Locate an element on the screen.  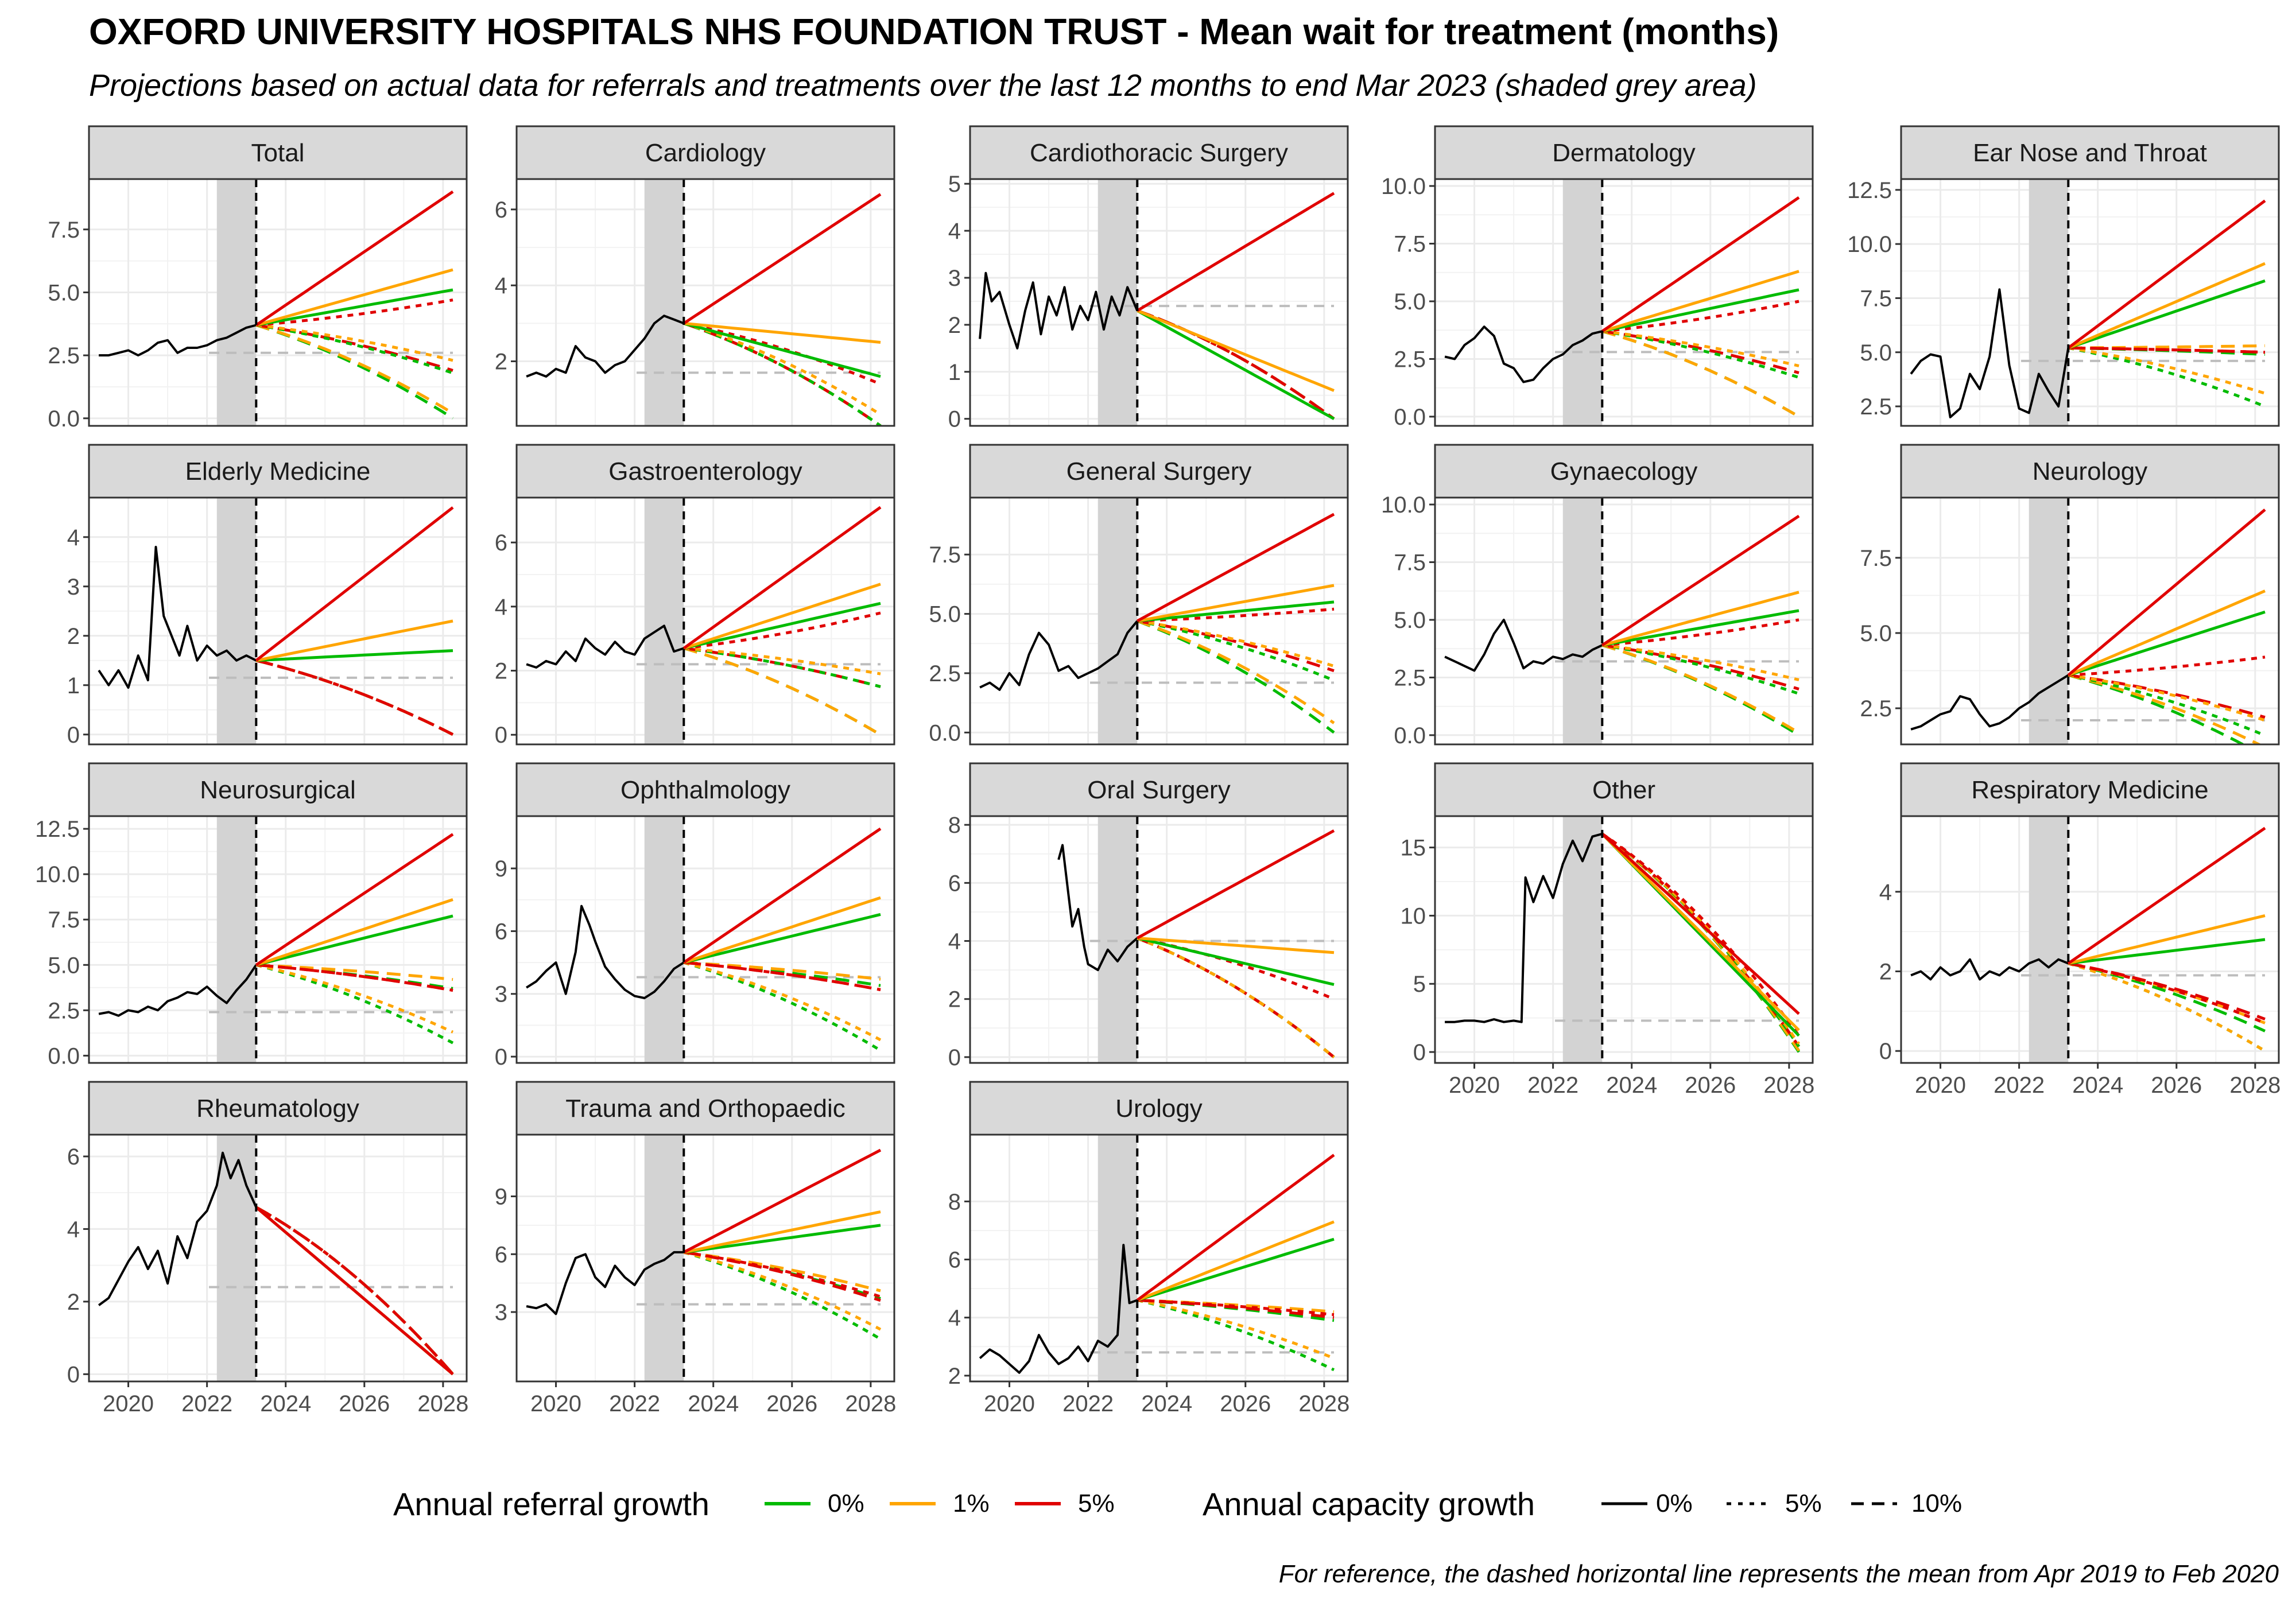
legend-cap-1-label: 5% is located at coordinates (1803, 1503).